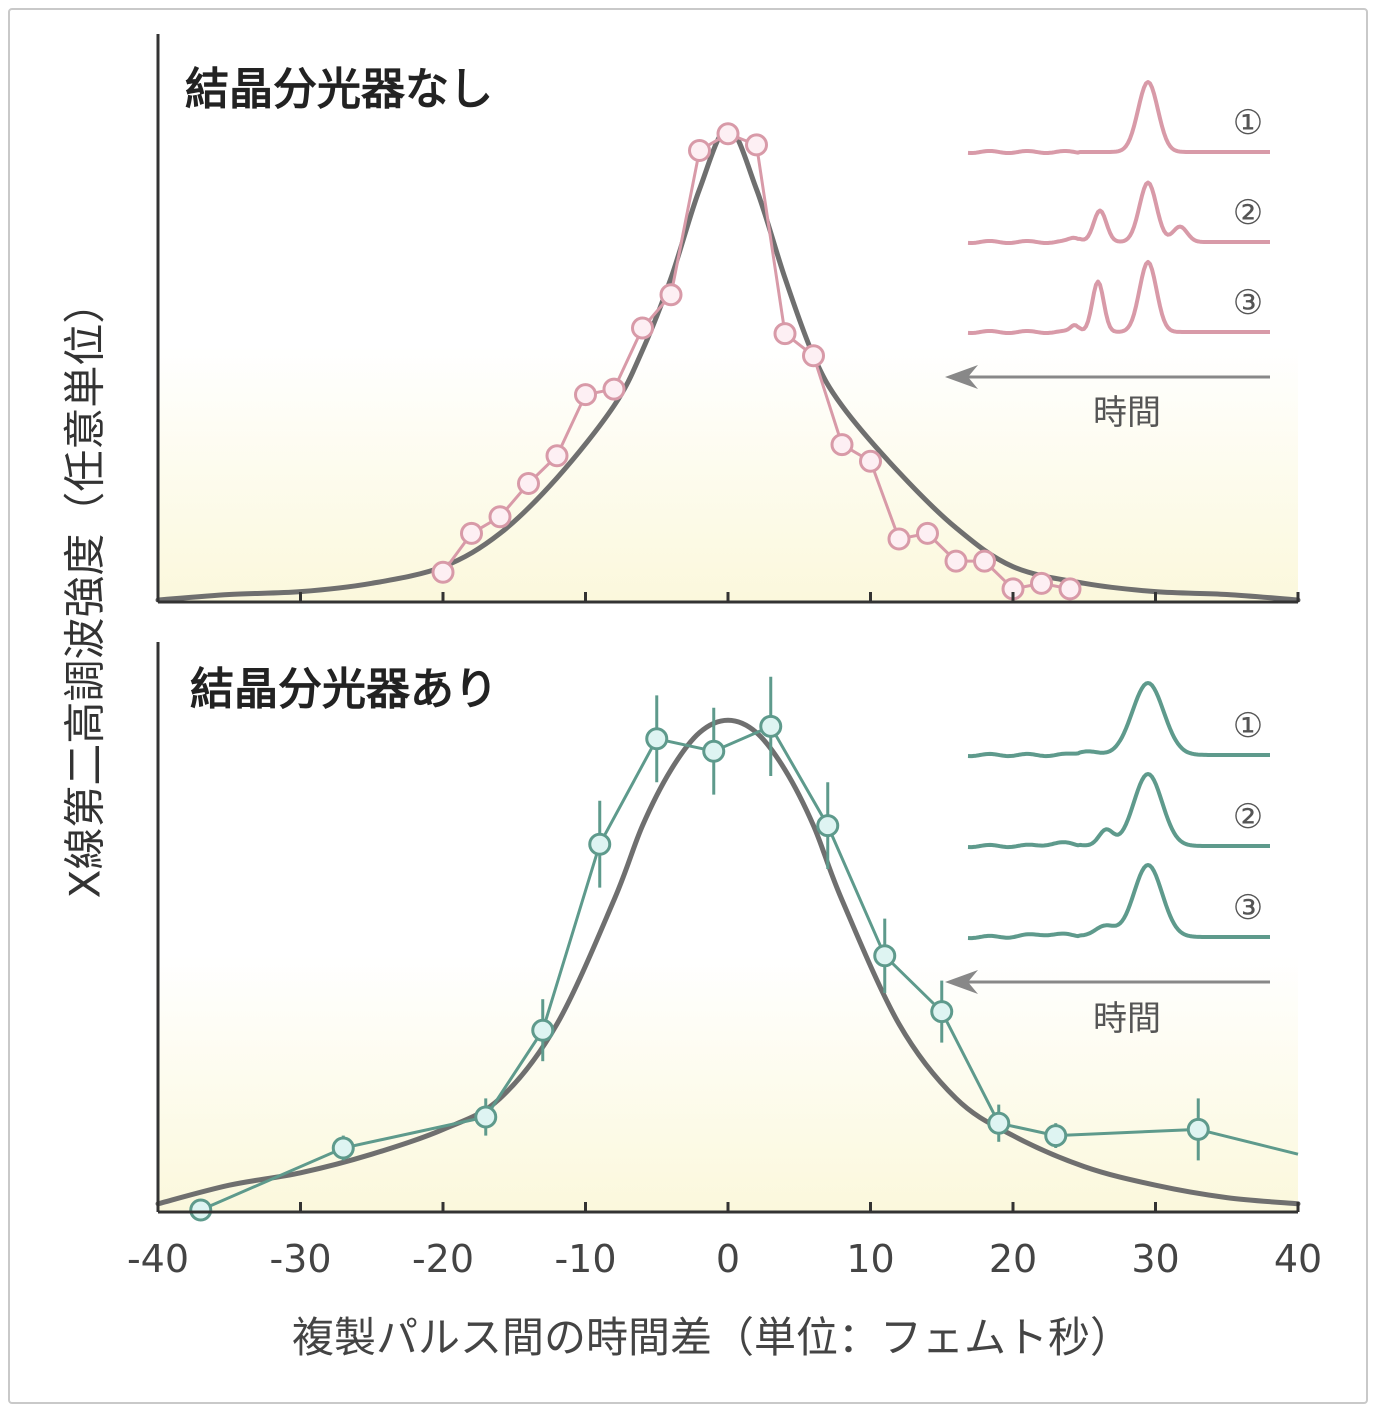 This screenshot has height=1414, width=1378. Describe the element at coordinates (1107, 860) in the screenshot. I see `panel-bottom-inset: ① ② ③ 時間` at that location.